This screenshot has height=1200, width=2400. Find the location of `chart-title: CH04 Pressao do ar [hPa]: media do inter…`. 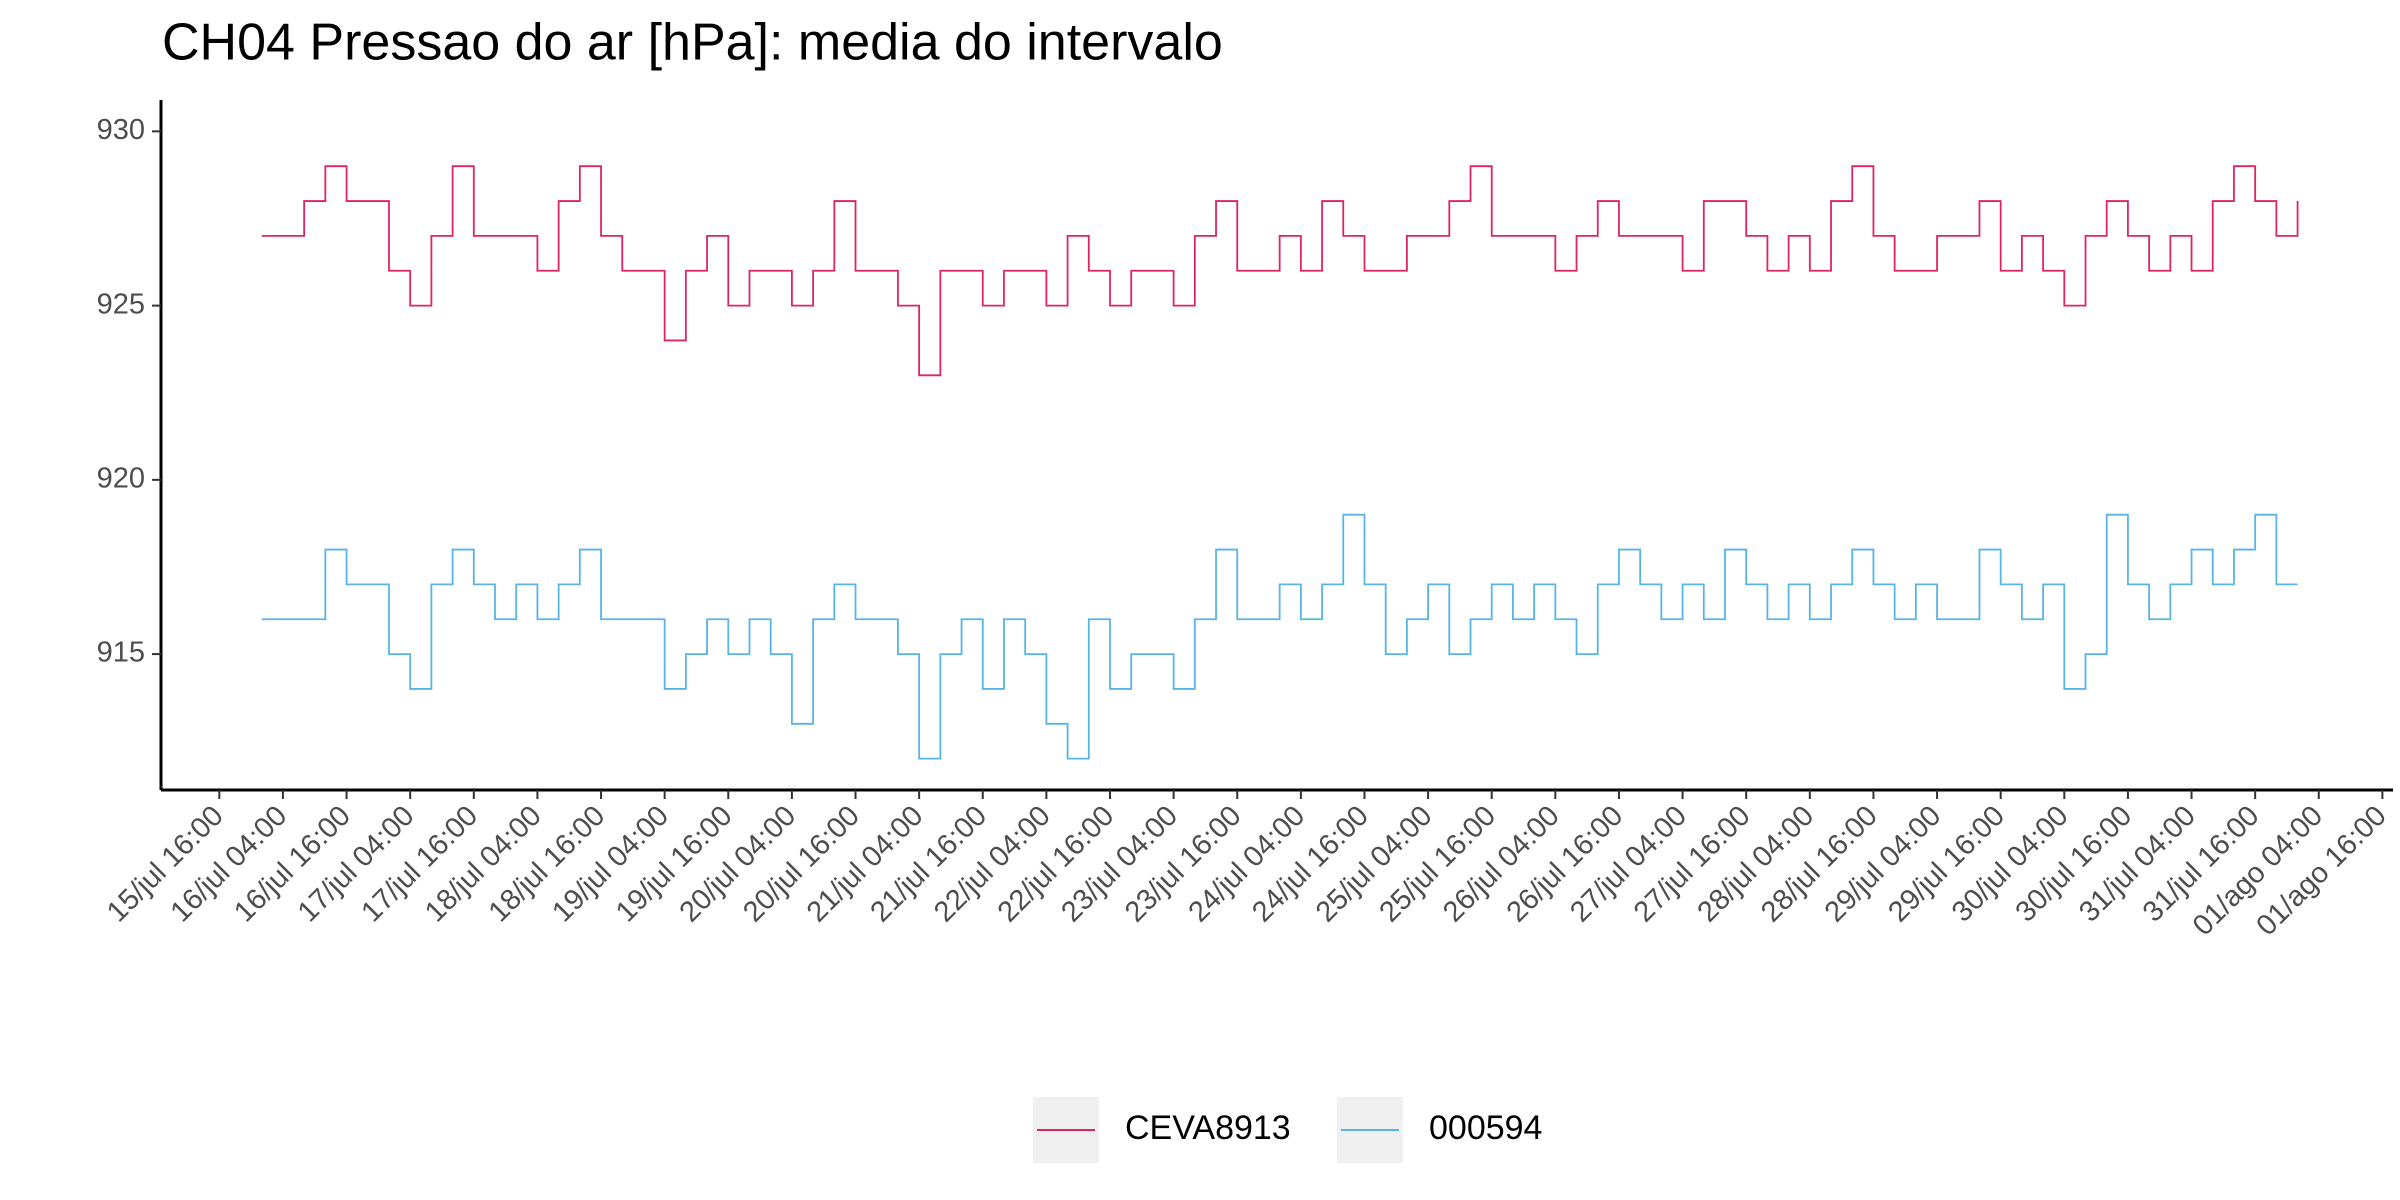

chart-title: CH04 Pressao do ar [hPa]: media do inter… is located at coordinates (692, 43).